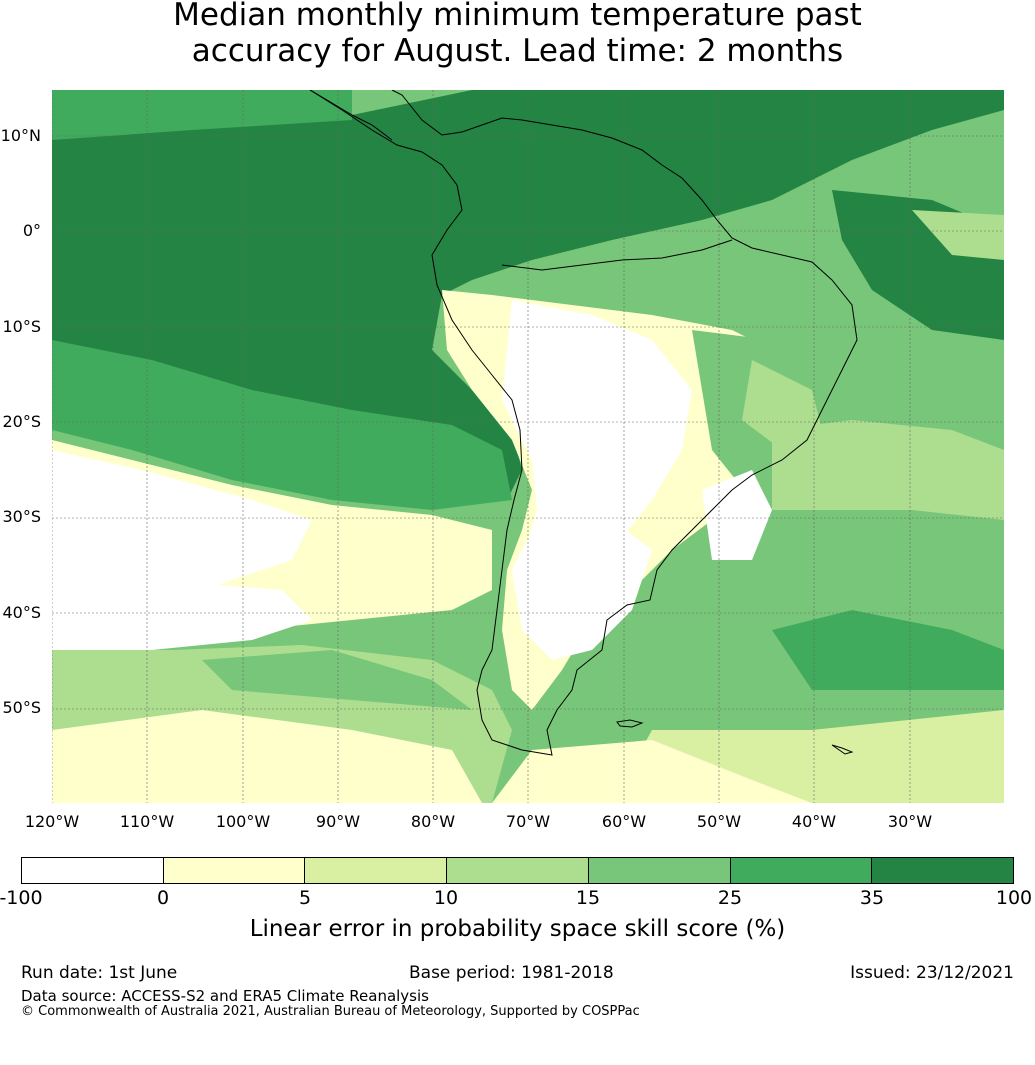 The height and width of the screenshot is (1065, 1035). What do you see at coordinates (582, 590) in the screenshot?
I see `zone-negative-argentina` at bounding box center [582, 590].